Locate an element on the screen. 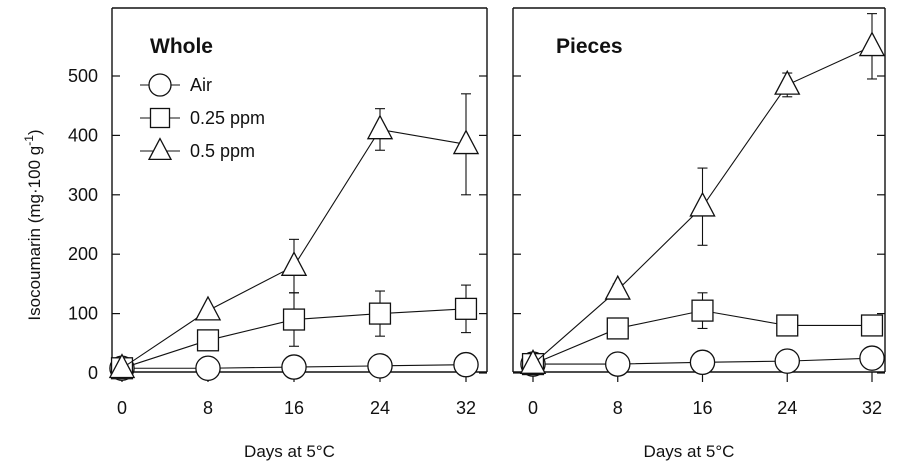 The width and height of the screenshot is (898, 464). y-axis-label-close: ) is located at coordinates (34, 132).